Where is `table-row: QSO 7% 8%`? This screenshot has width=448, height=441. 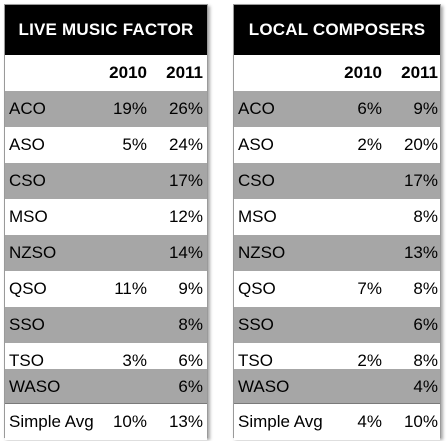
table-row: QSO 7% 8% is located at coordinates (337, 289).